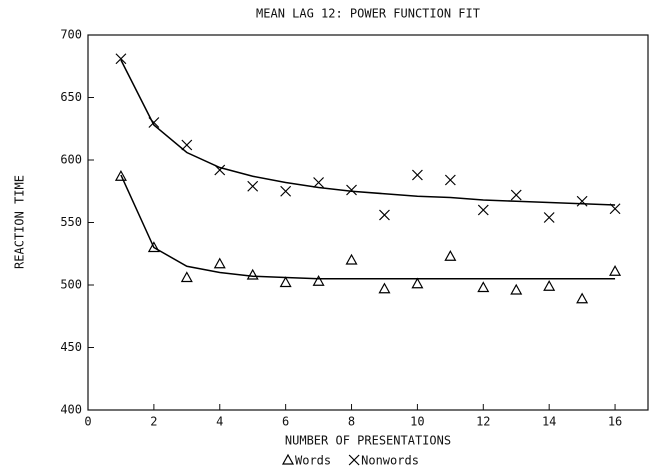 The image size is (657, 471). What do you see at coordinates (71, 222) in the screenshot?
I see `y-tick-label: 550` at bounding box center [71, 222].